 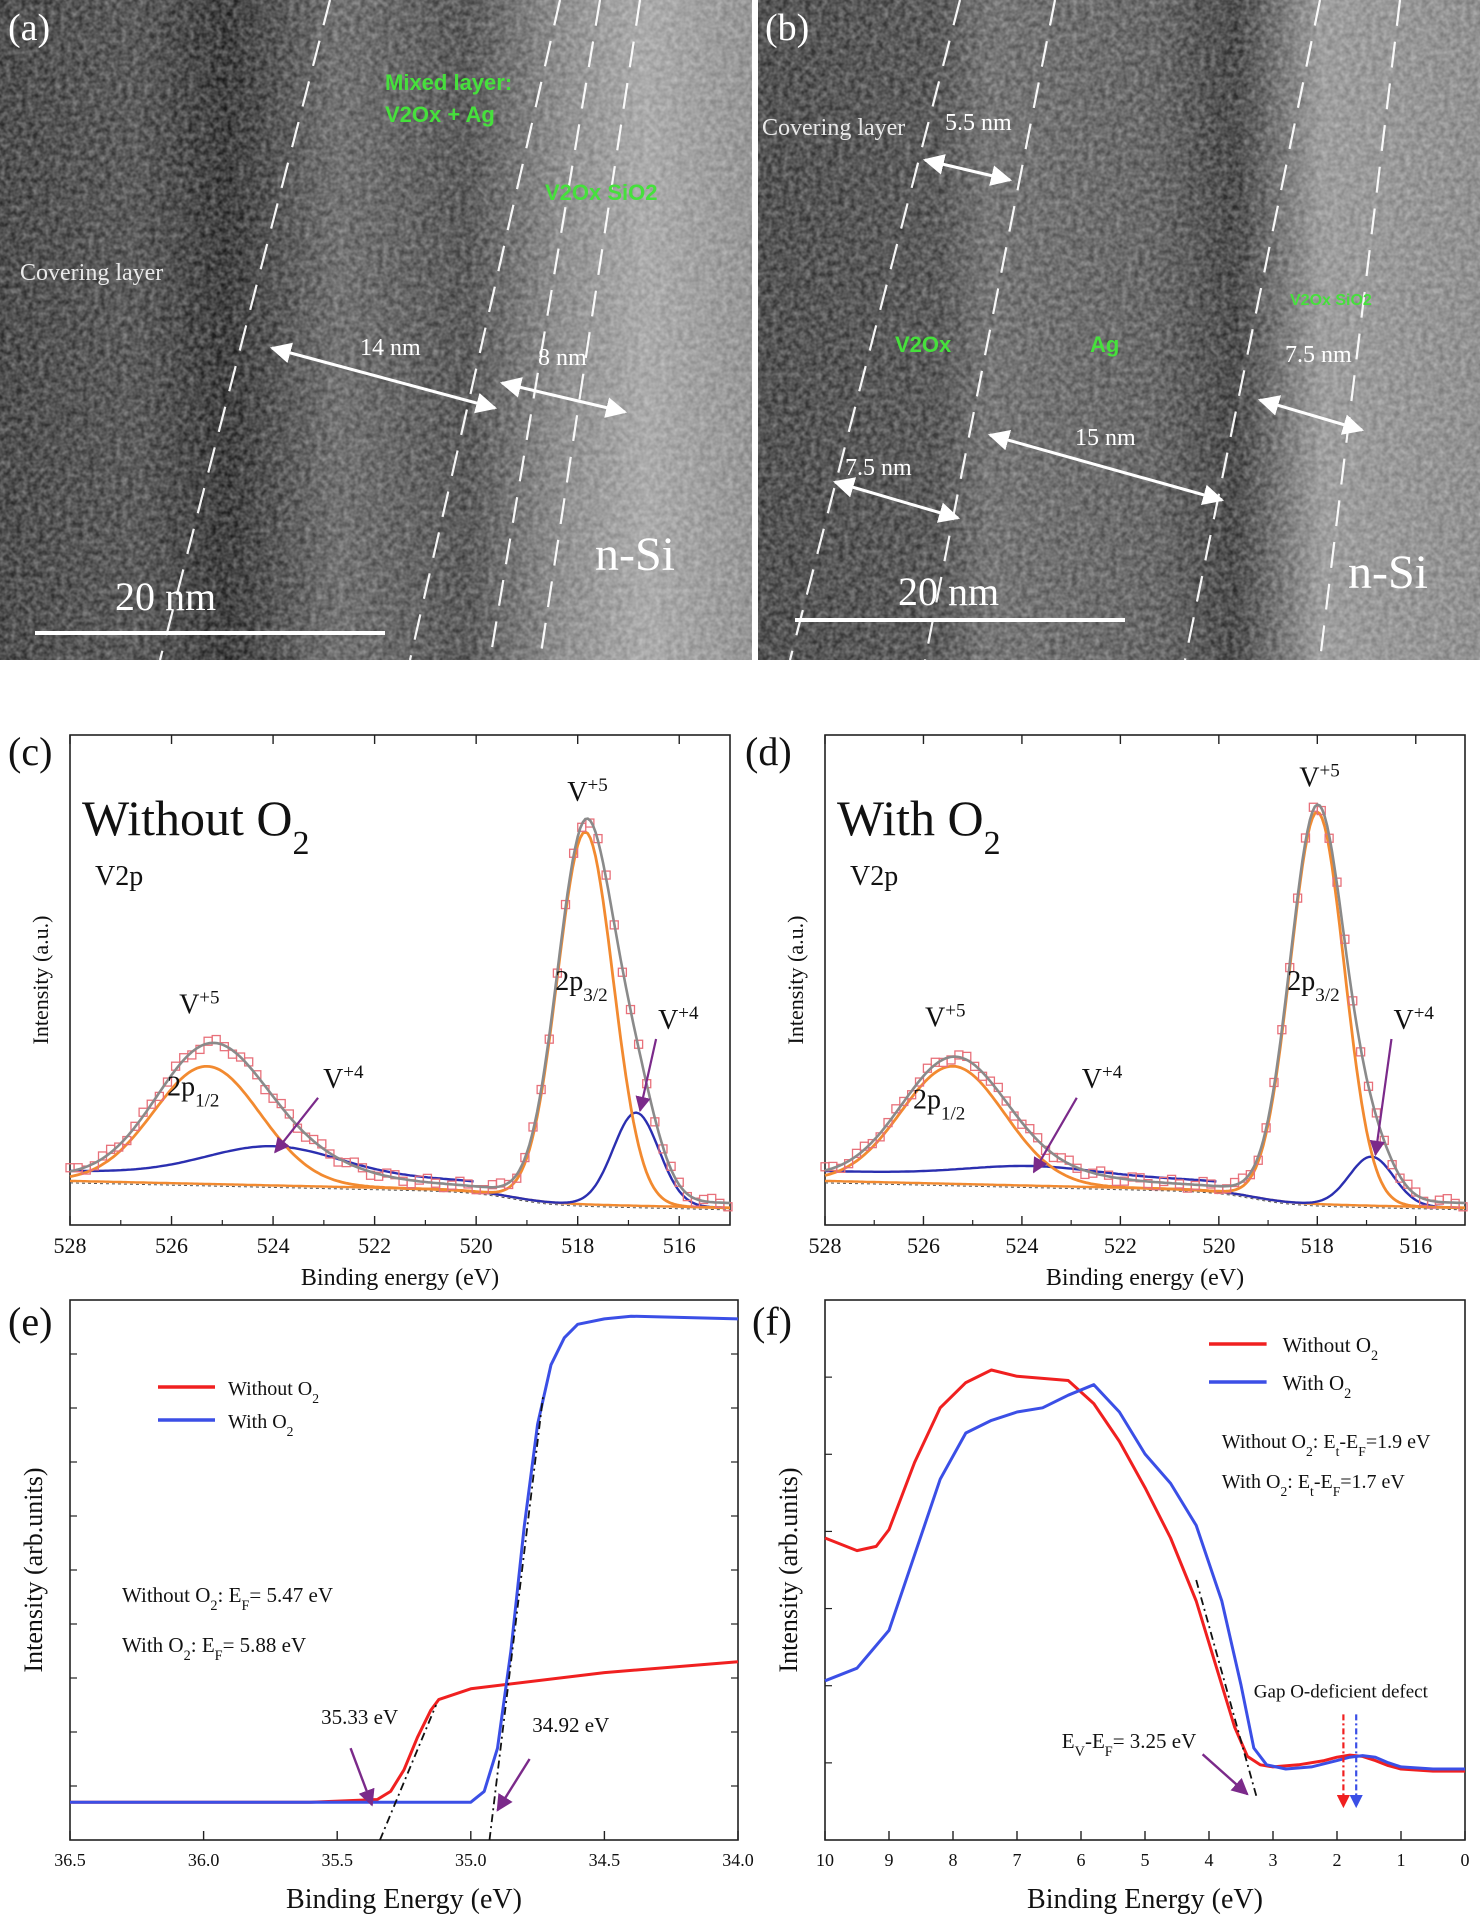 I want to click on v4-component-2p12, so click(x=1020, y=1173).